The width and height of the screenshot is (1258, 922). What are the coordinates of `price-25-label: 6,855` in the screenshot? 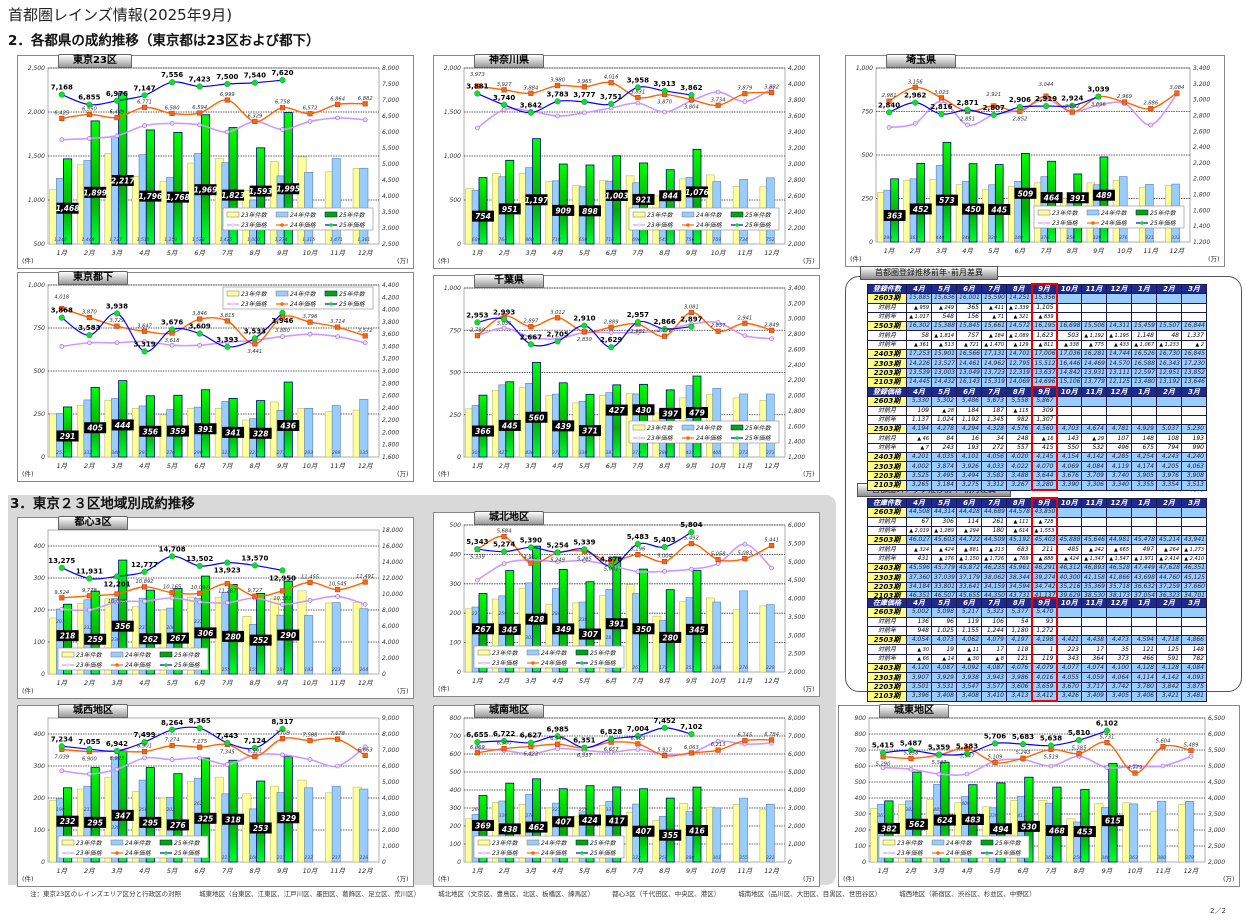 It's located at (89, 98).